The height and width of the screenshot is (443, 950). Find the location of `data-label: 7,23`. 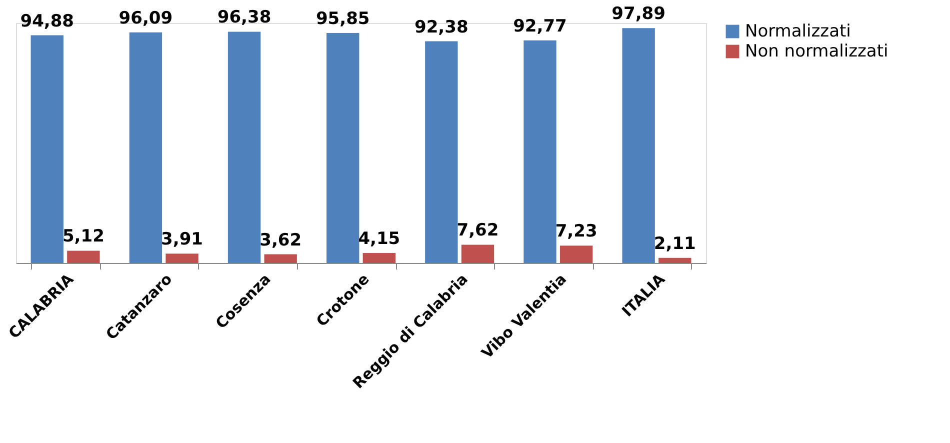

data-label: 7,23 is located at coordinates (576, 232).